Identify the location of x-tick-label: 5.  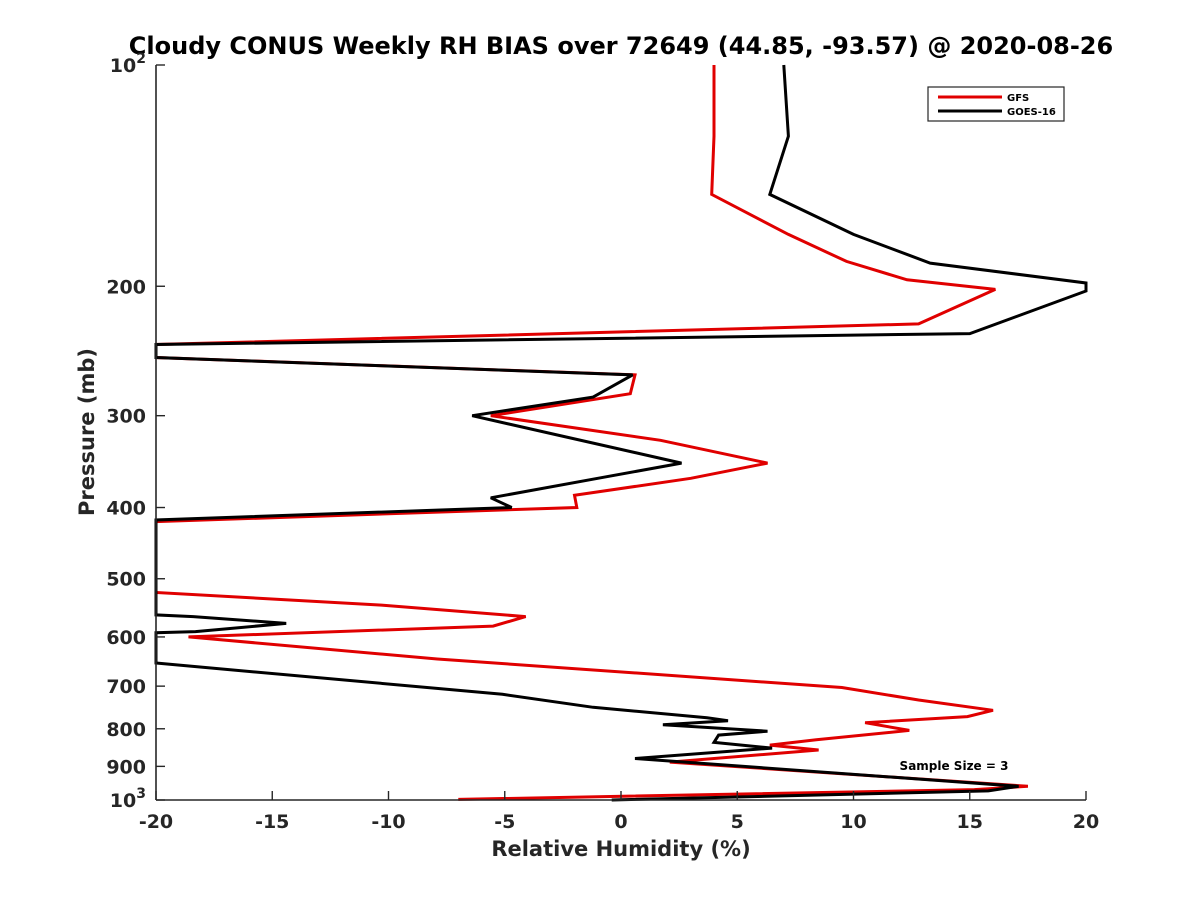
(737, 822).